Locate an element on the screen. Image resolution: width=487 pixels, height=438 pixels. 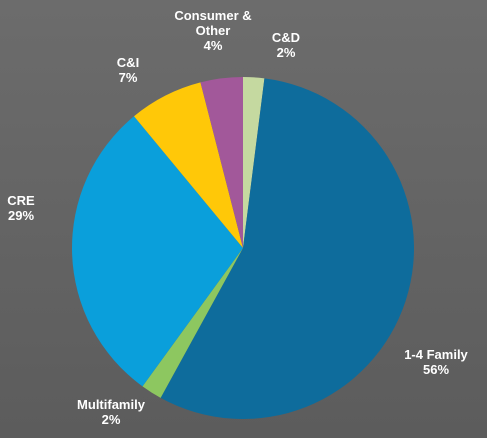
slice-label: Multifamily 2% is located at coordinates (111, 412).